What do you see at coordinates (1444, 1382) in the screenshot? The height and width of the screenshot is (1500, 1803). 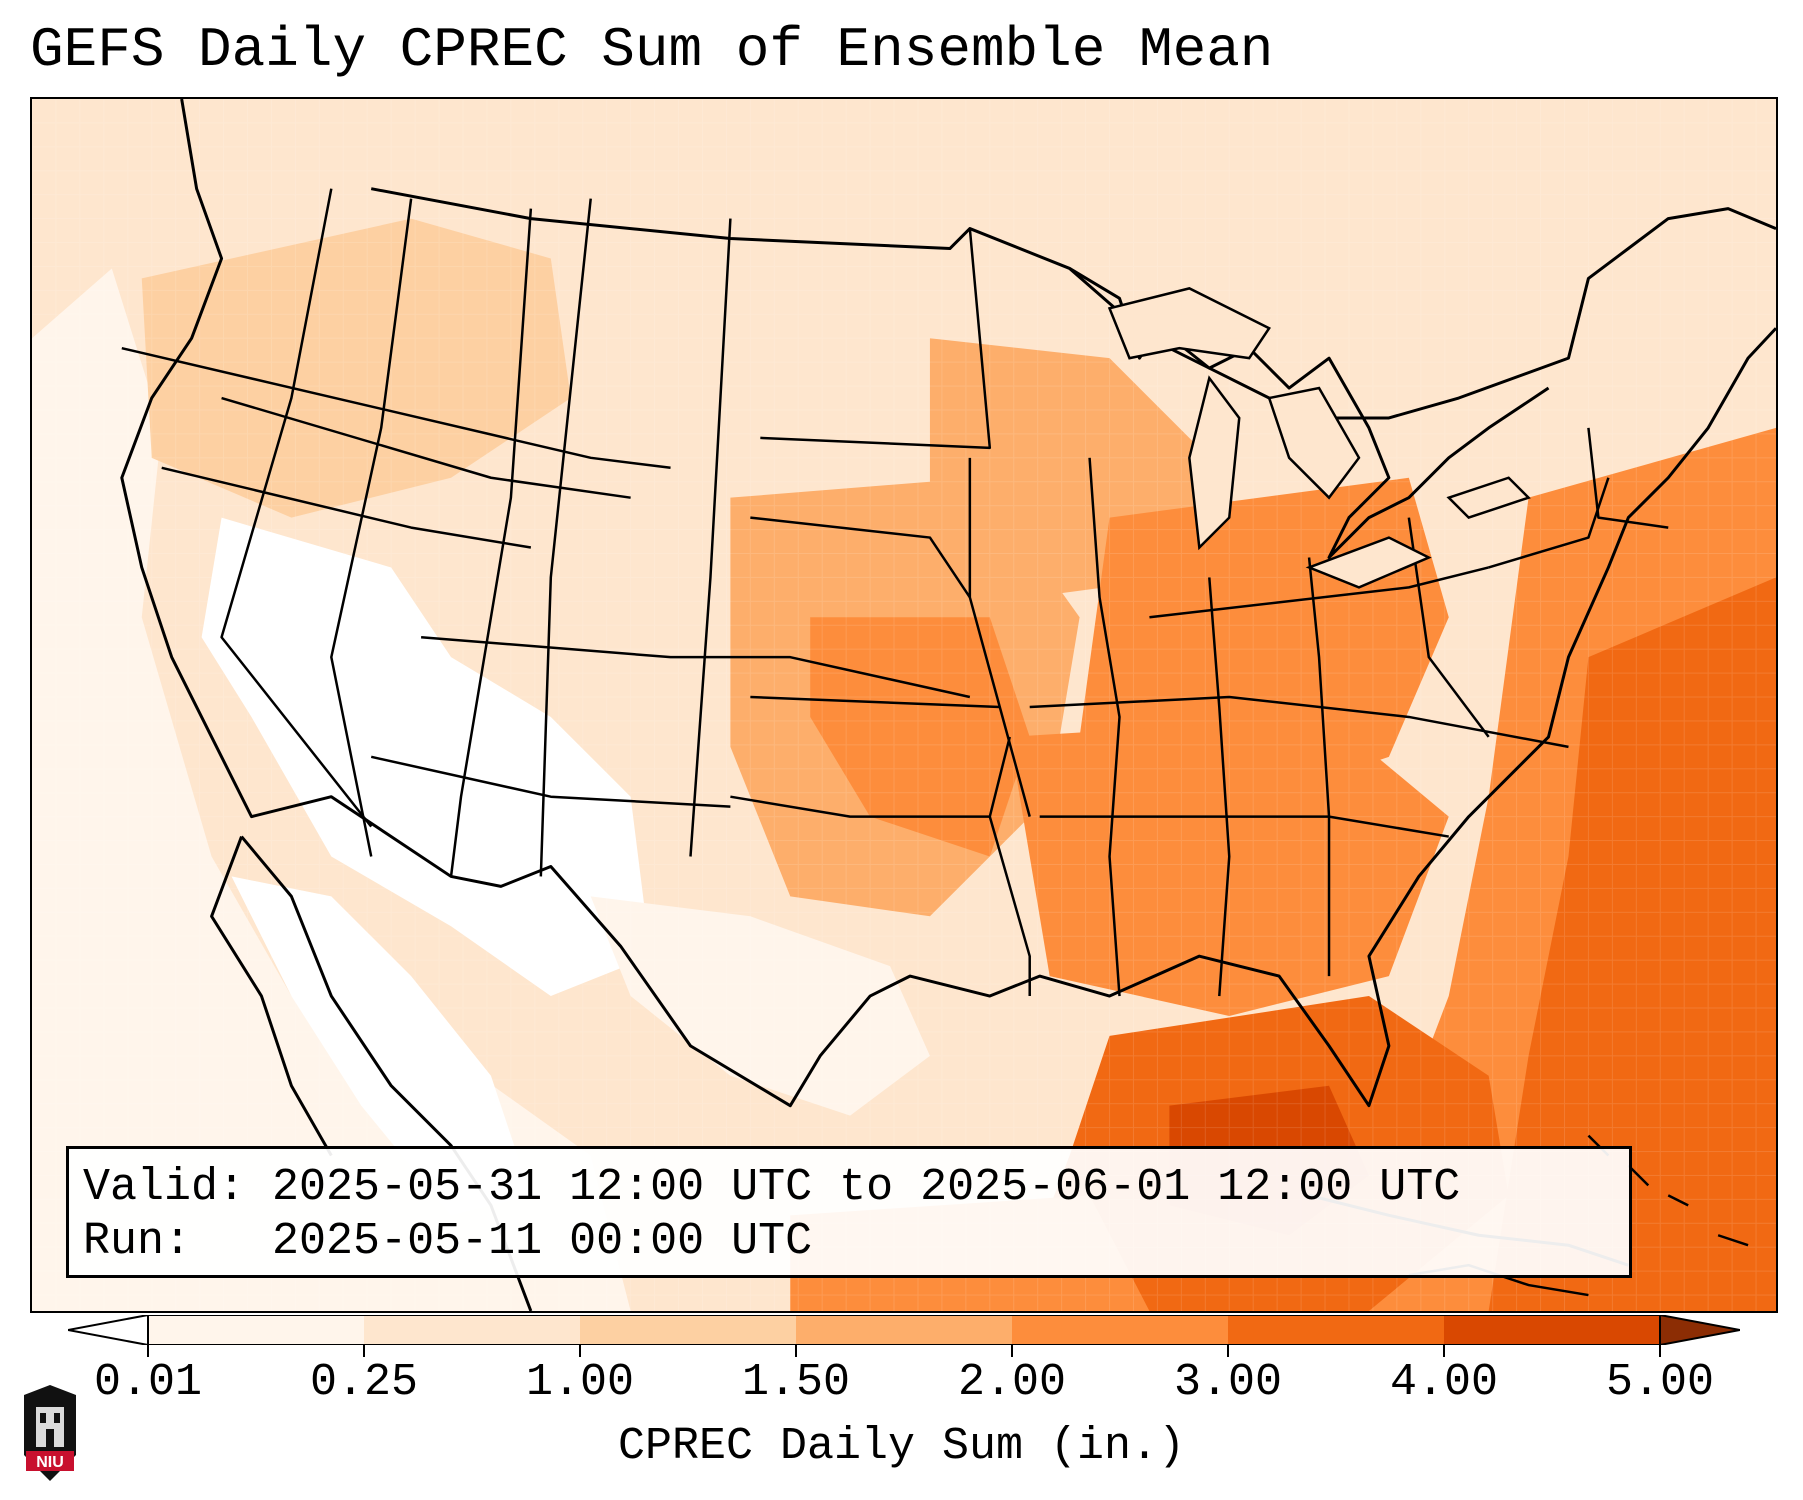 I see `colorbar-tick-label: 4.00` at bounding box center [1444, 1382].